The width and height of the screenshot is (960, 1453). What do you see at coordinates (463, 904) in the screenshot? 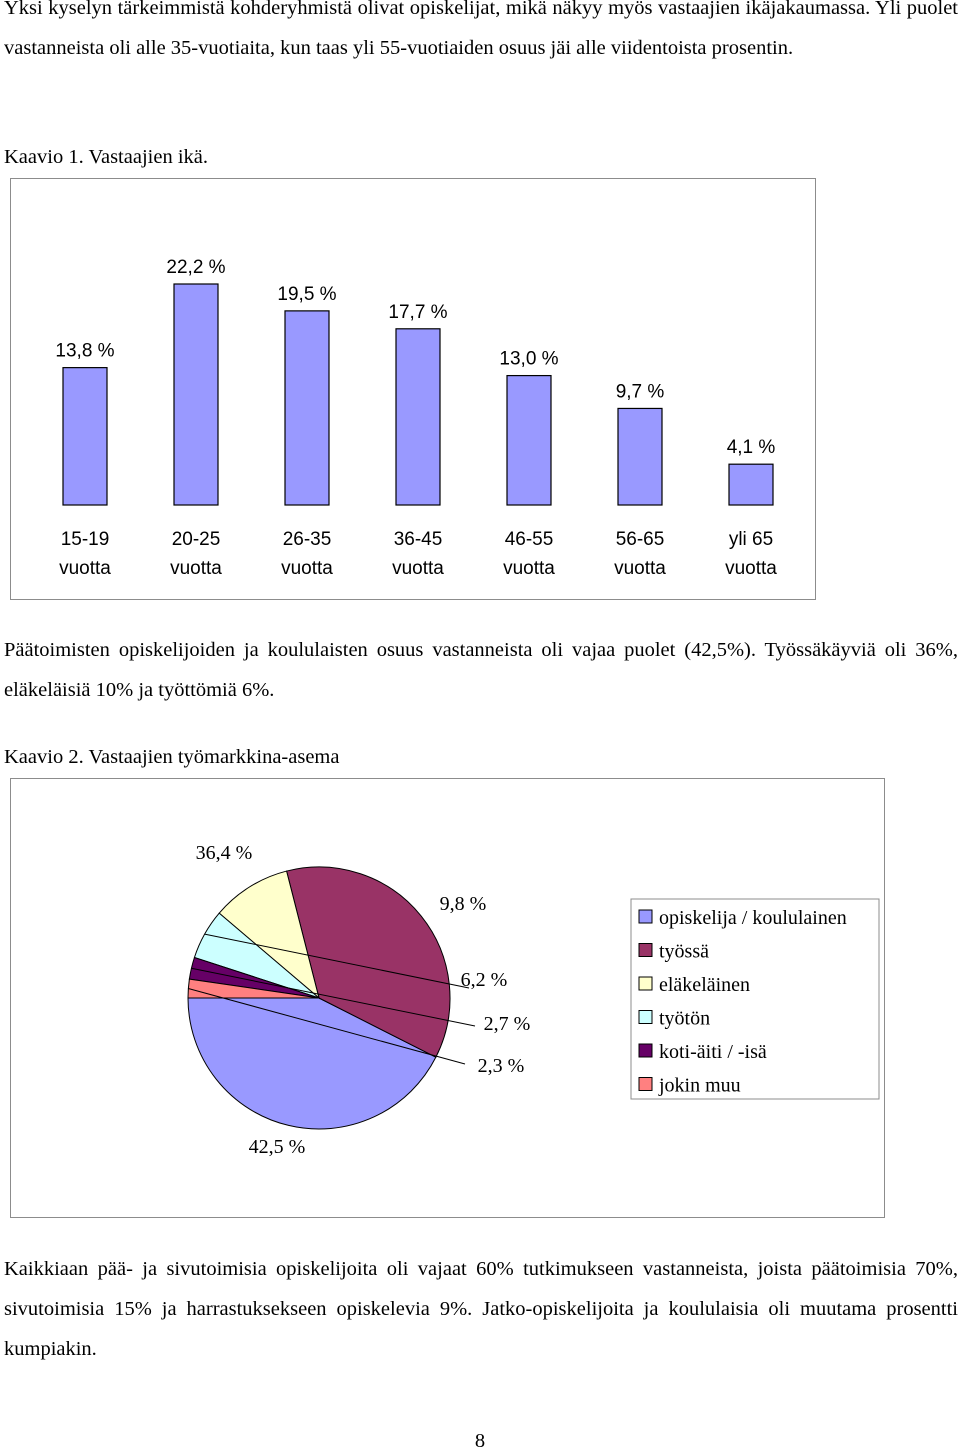
I see `pie-value-label: 9,8 %` at bounding box center [463, 904].